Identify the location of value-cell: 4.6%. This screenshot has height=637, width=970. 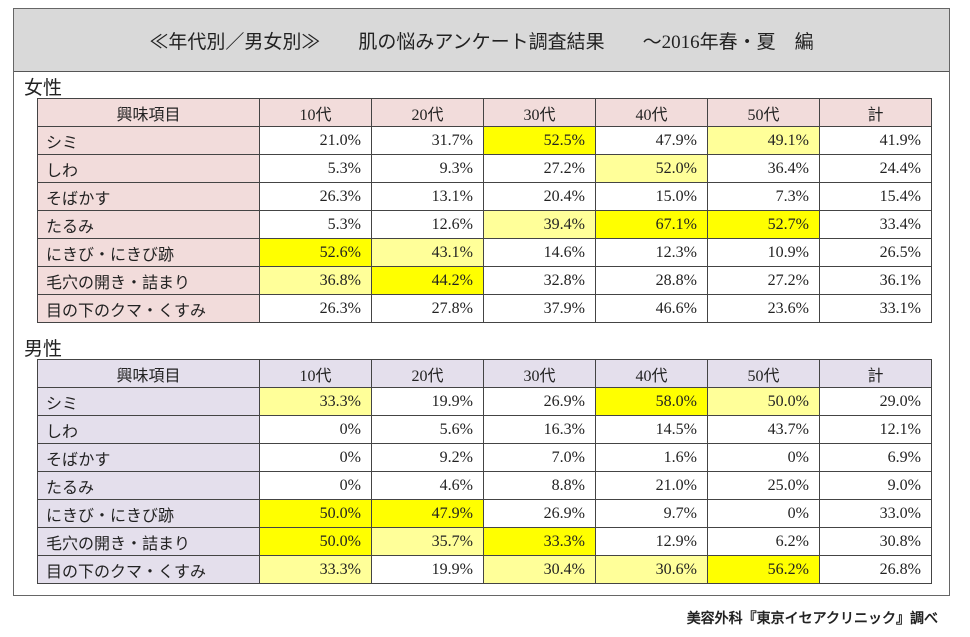
(427, 485).